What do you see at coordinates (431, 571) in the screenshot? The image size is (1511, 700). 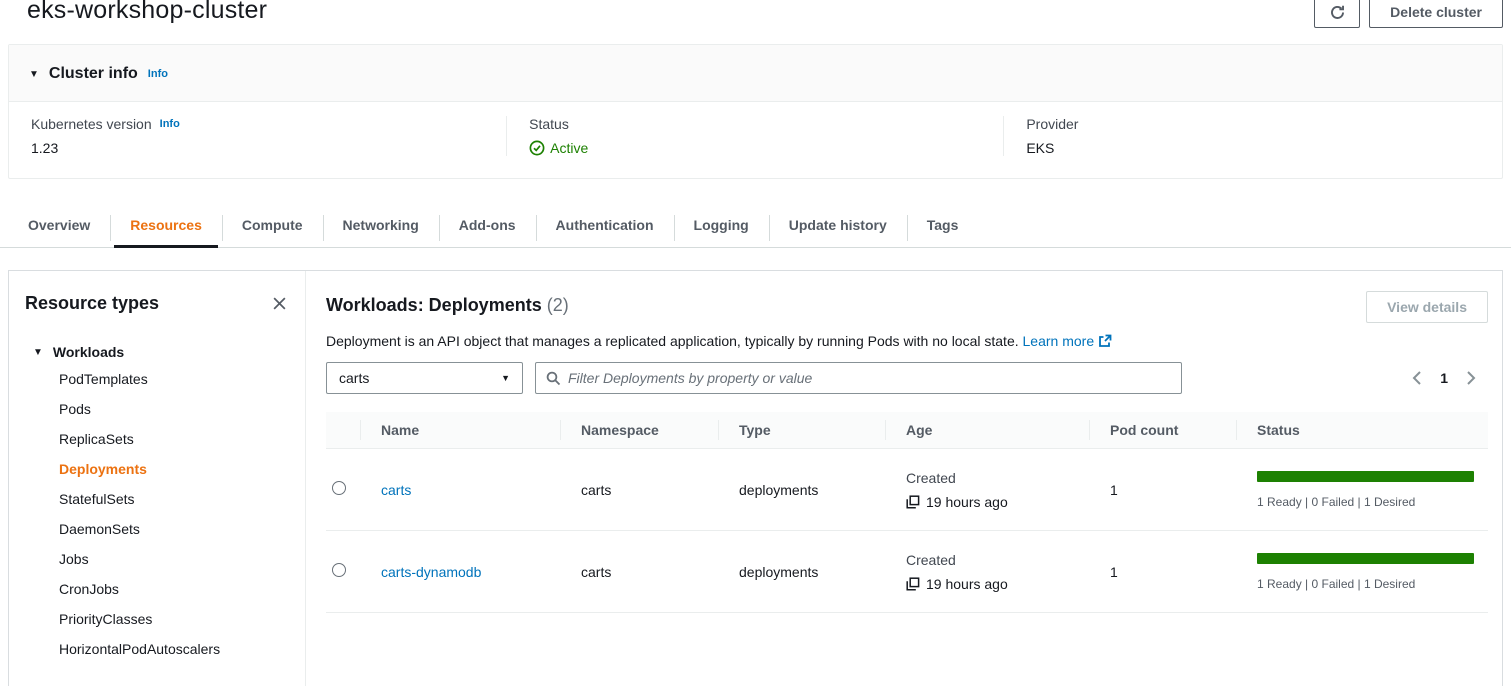 I see `deployment-name-link: carts-dynamodb` at bounding box center [431, 571].